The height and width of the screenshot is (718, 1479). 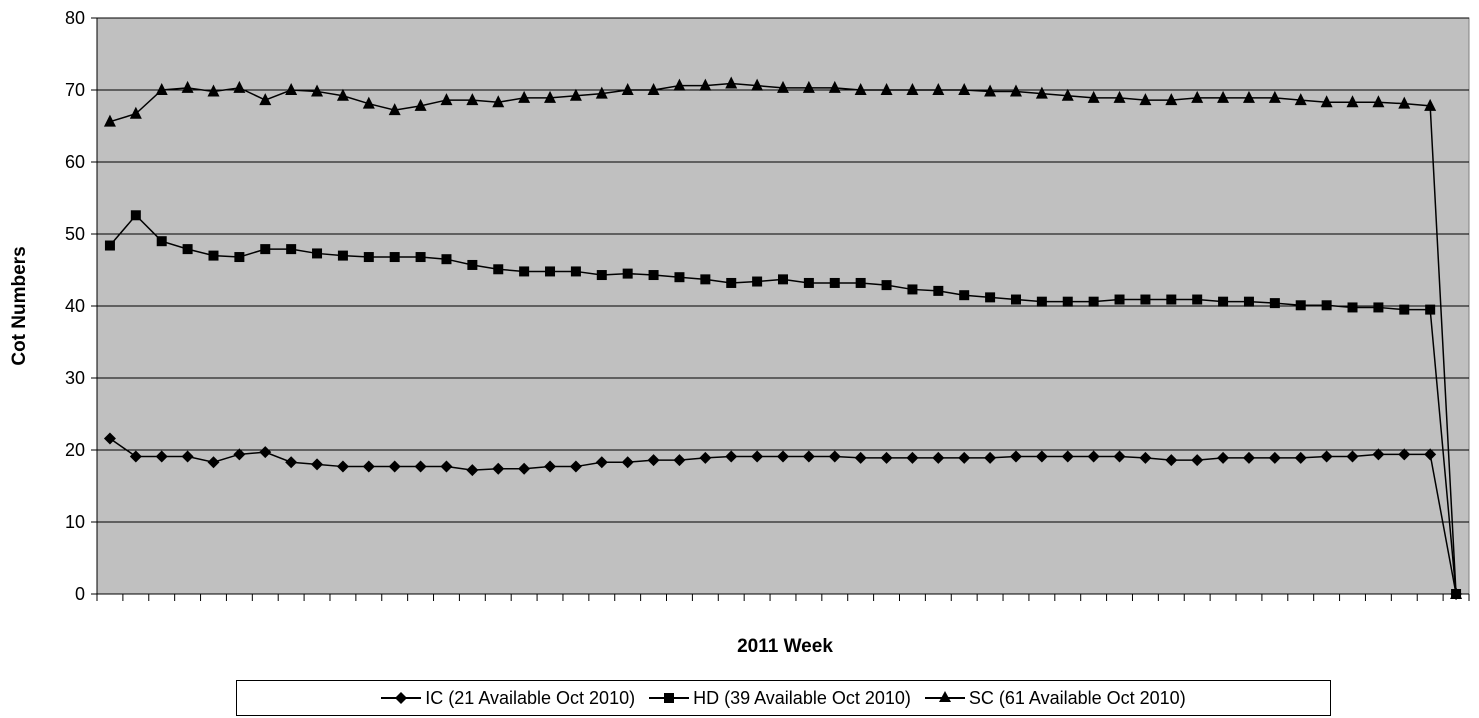 I want to click on legend-item-sc: SC (61 Available Oct 2010), so click(x=1055, y=698).